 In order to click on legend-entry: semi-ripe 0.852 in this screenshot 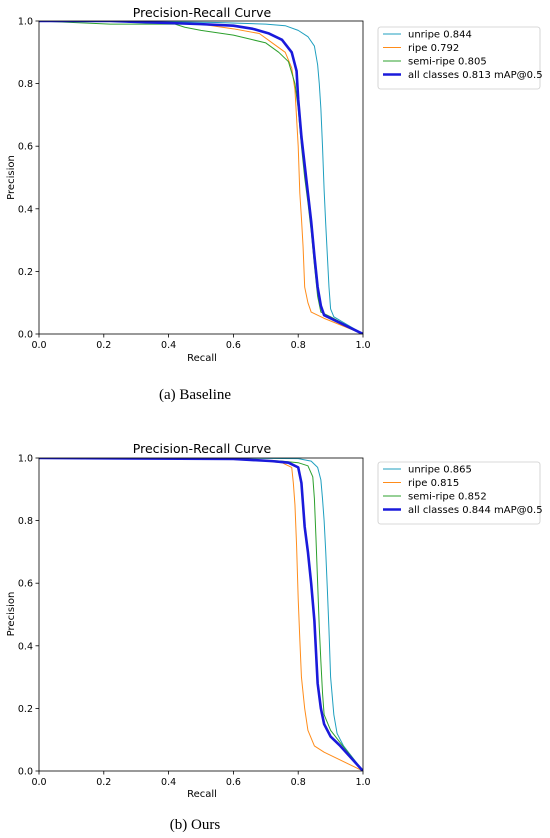, I will do `click(447, 497)`.